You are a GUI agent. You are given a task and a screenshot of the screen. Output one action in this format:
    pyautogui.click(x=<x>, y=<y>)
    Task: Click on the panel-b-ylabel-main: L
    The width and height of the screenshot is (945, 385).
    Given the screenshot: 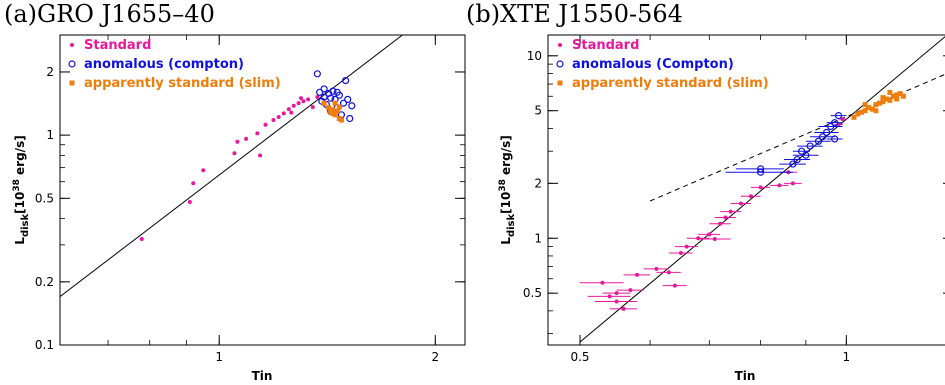 What is the action you would take?
    pyautogui.click(x=506, y=241)
    